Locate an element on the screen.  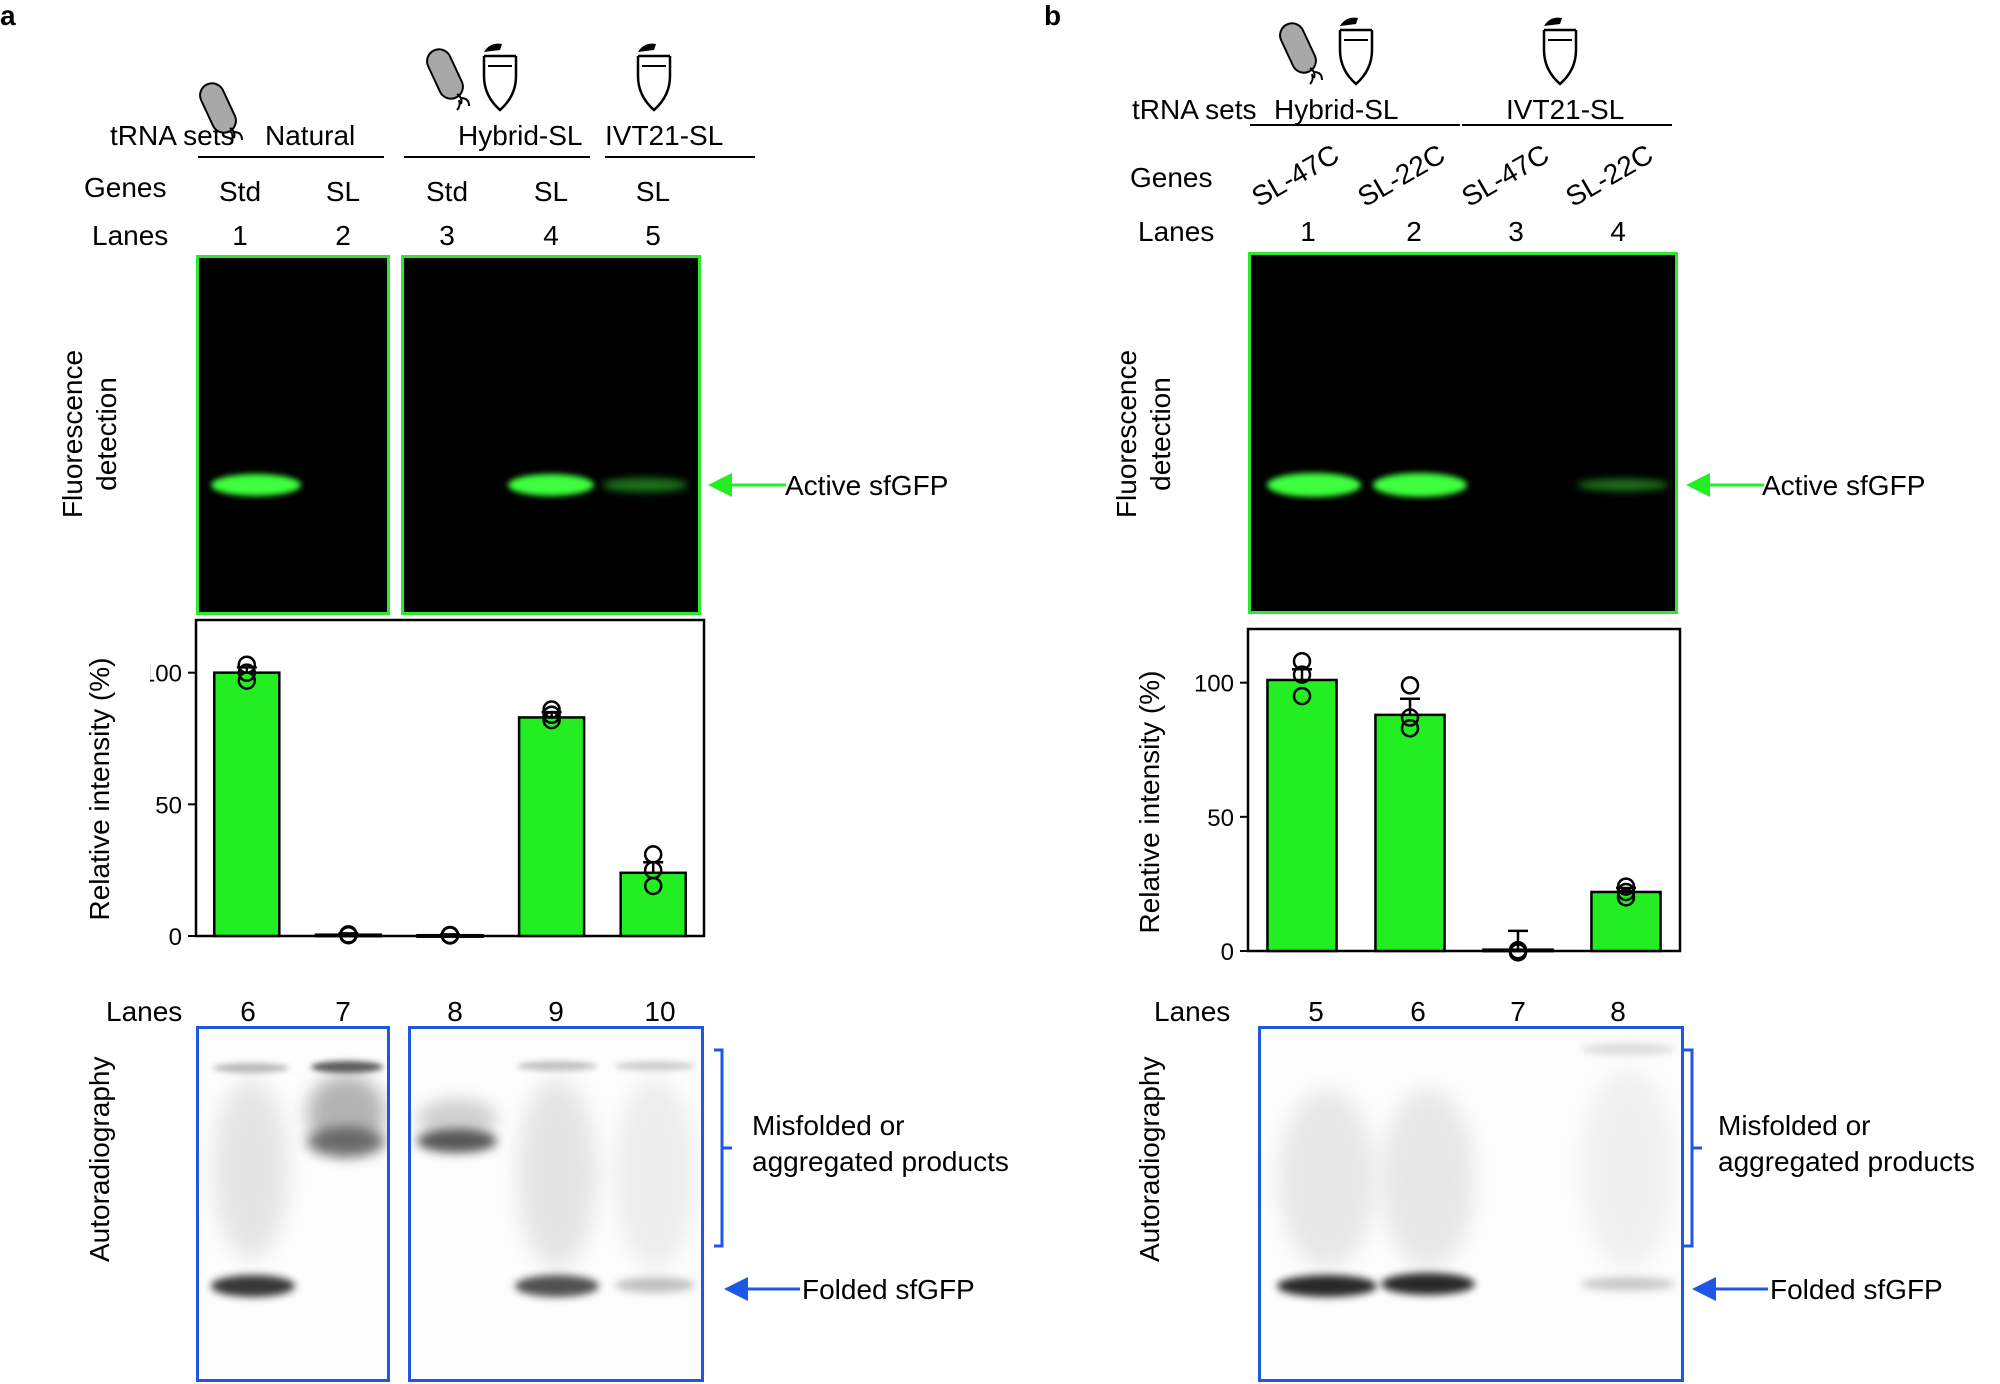
y-tick-label: 100 is located at coordinates (166, 674).